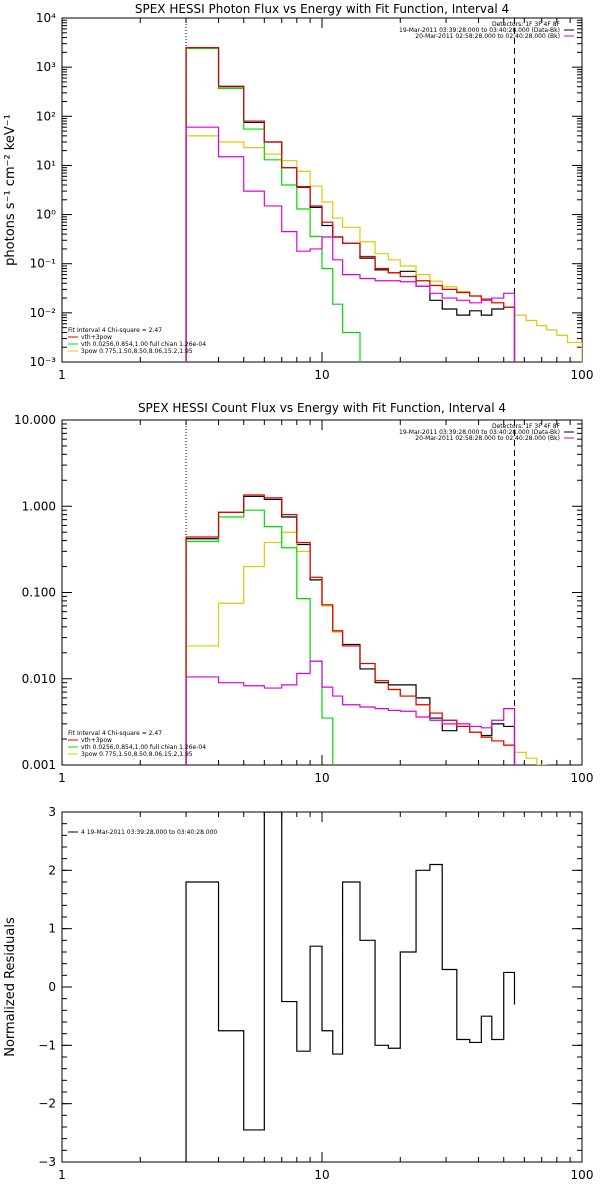 This screenshot has width=600, height=1204. I want to click on y-tick-label: 0, so click(52, 987).